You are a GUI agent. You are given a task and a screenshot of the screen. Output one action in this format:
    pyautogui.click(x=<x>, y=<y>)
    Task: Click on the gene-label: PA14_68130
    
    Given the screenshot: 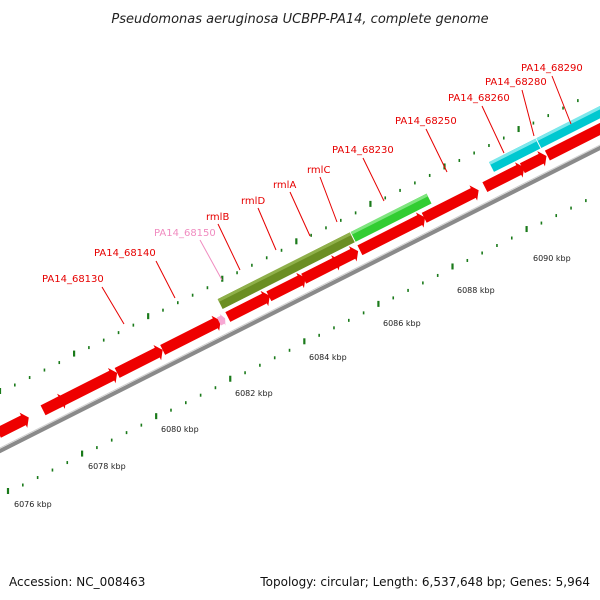 What is the action you would take?
    pyautogui.click(x=73, y=279)
    